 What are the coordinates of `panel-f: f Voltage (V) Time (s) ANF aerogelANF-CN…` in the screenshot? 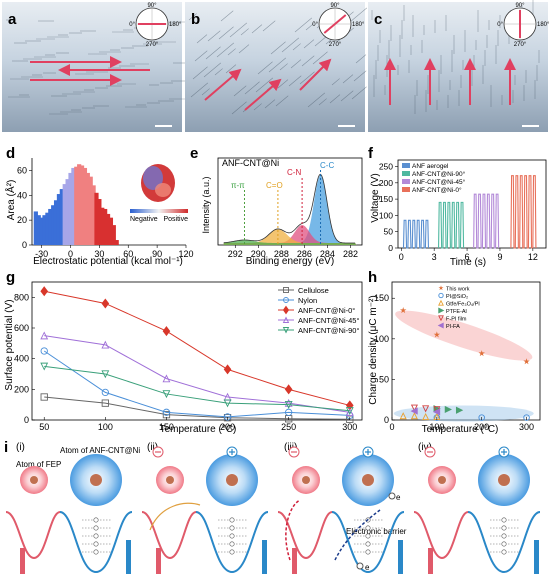 It's located at (457, 206).